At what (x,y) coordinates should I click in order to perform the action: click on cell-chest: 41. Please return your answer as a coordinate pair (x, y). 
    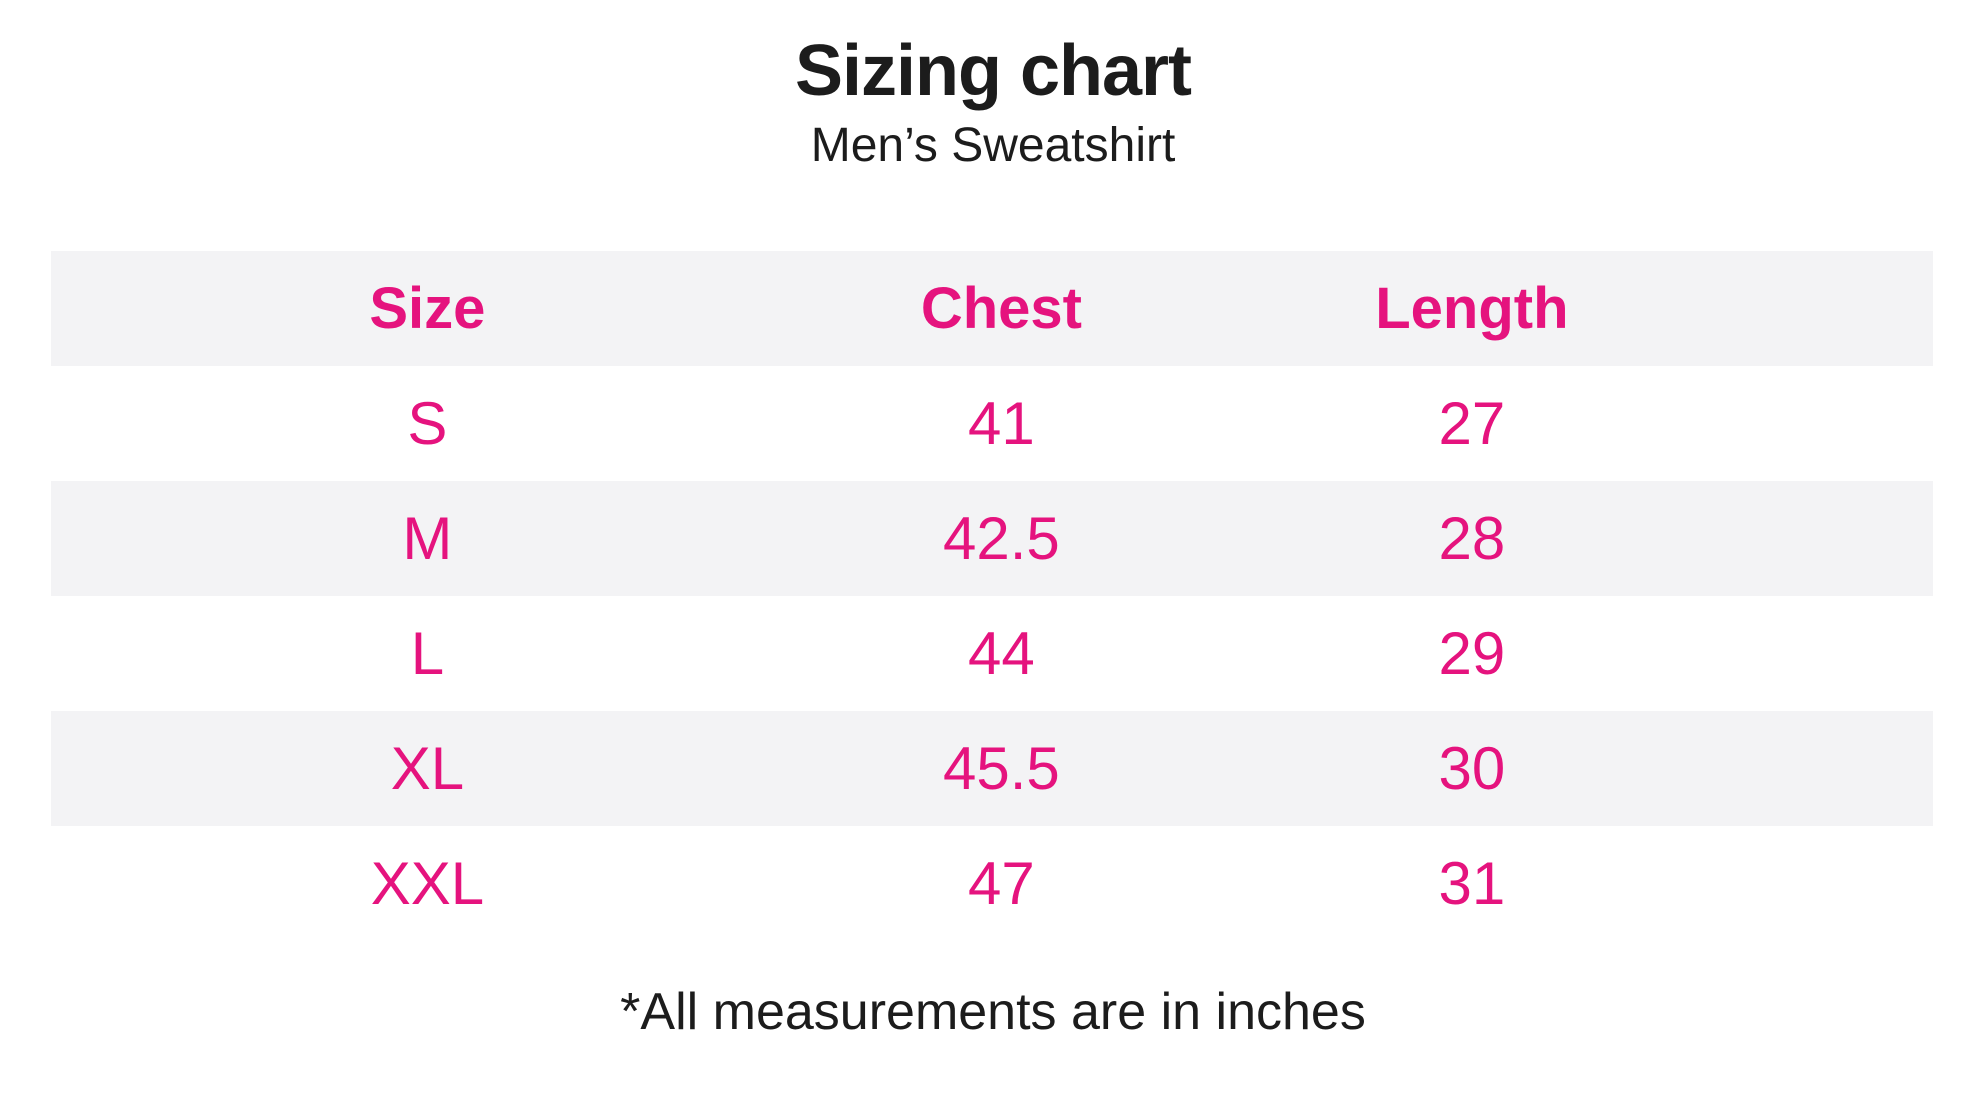
    Looking at the image, I should click on (1001, 423).